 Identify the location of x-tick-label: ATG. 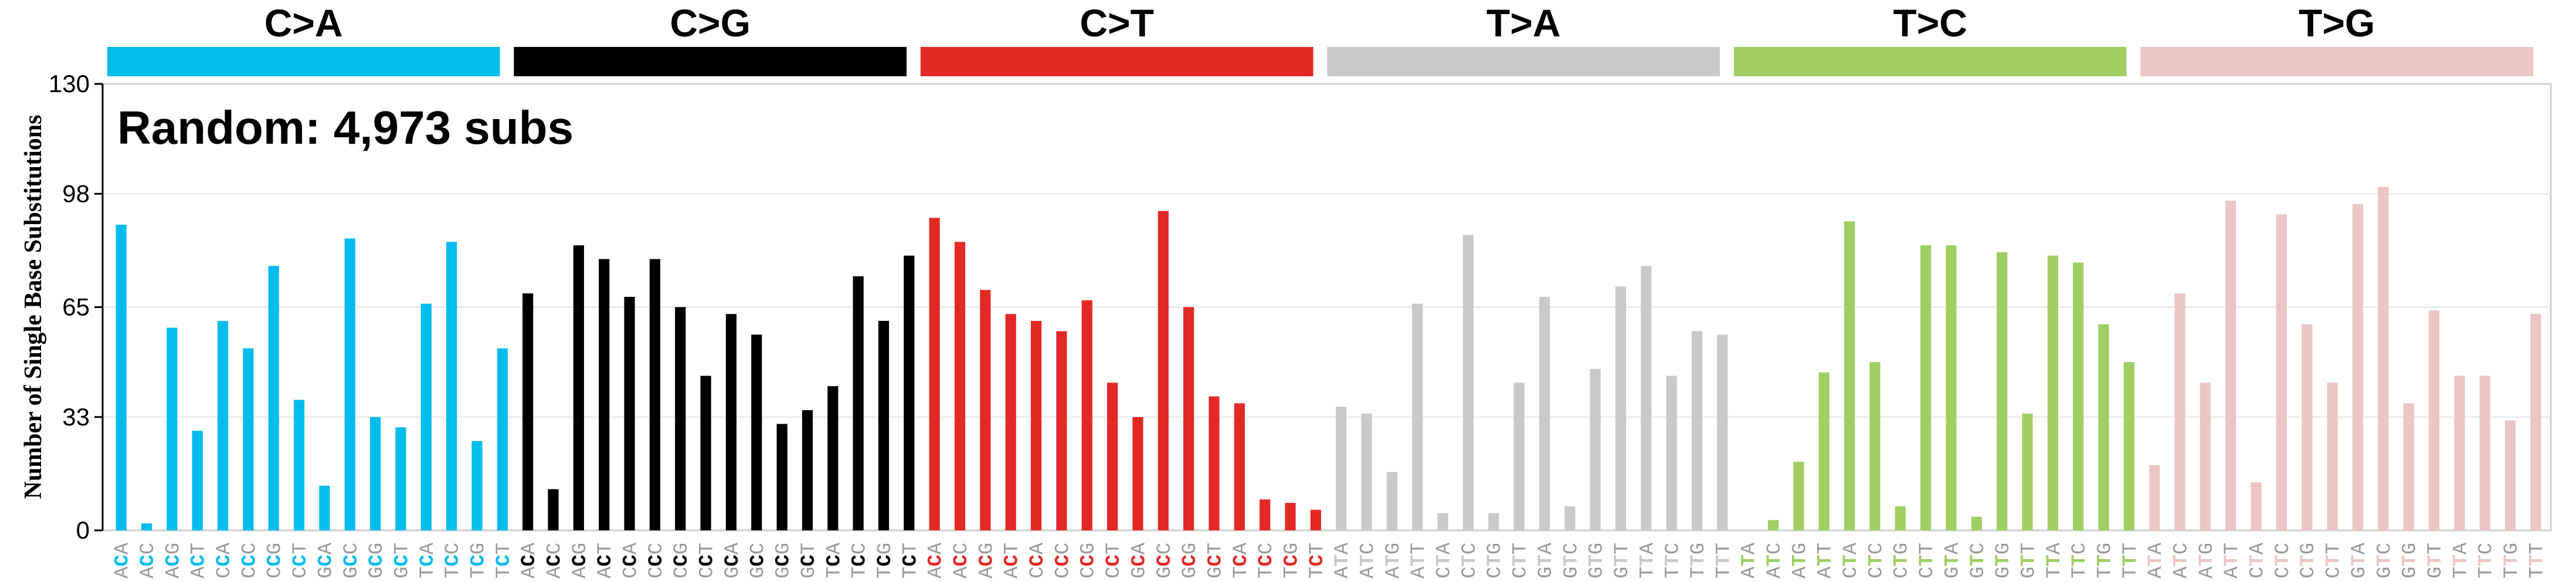
(2207, 560).